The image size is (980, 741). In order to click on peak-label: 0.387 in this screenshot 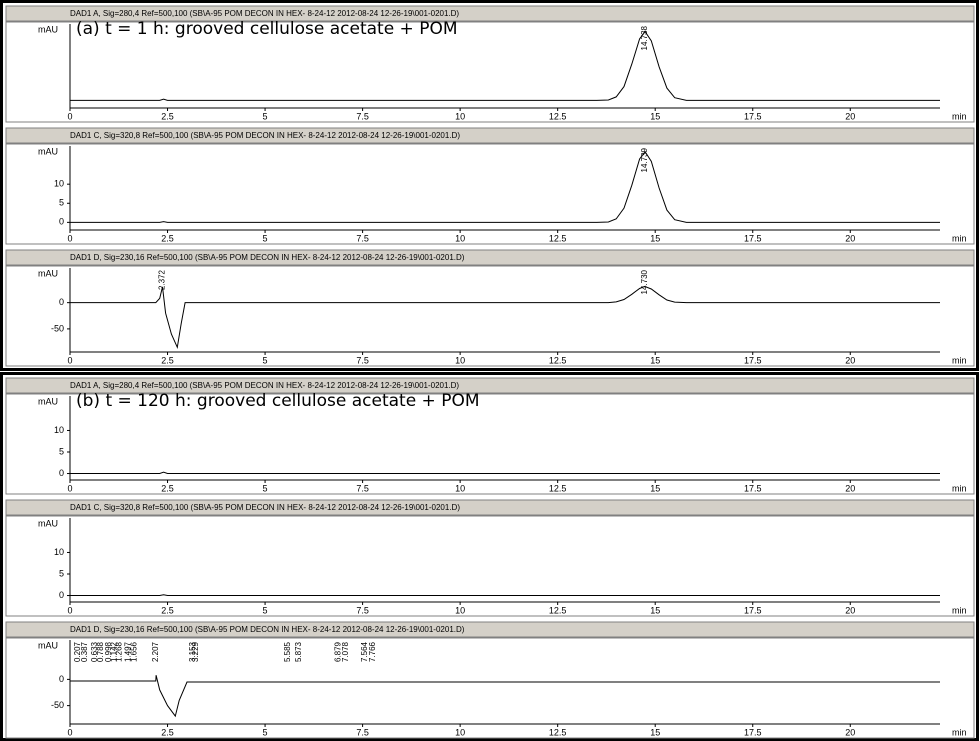, I will do `click(84, 651)`.